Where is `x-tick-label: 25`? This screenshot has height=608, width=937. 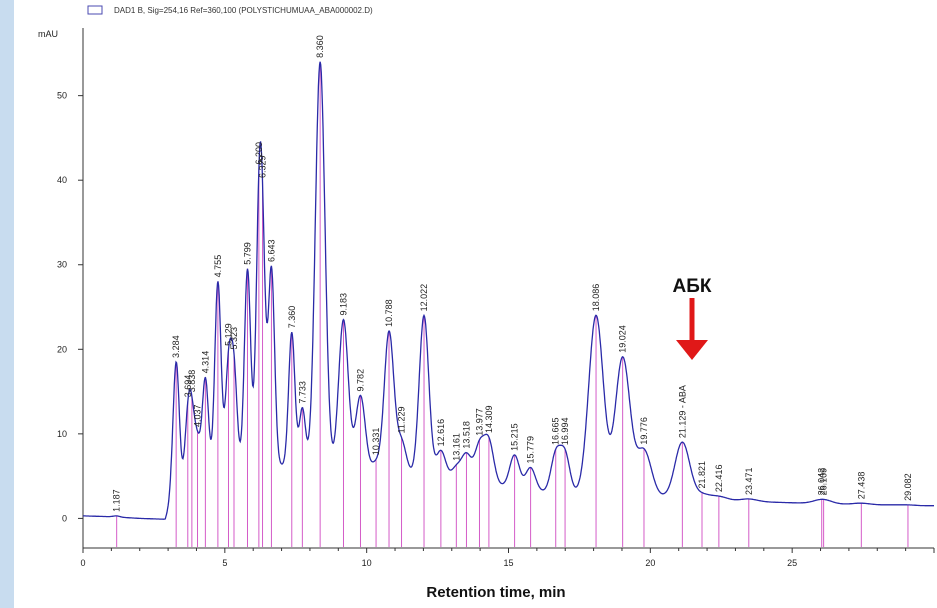 x-tick-label: 25 is located at coordinates (792, 563).